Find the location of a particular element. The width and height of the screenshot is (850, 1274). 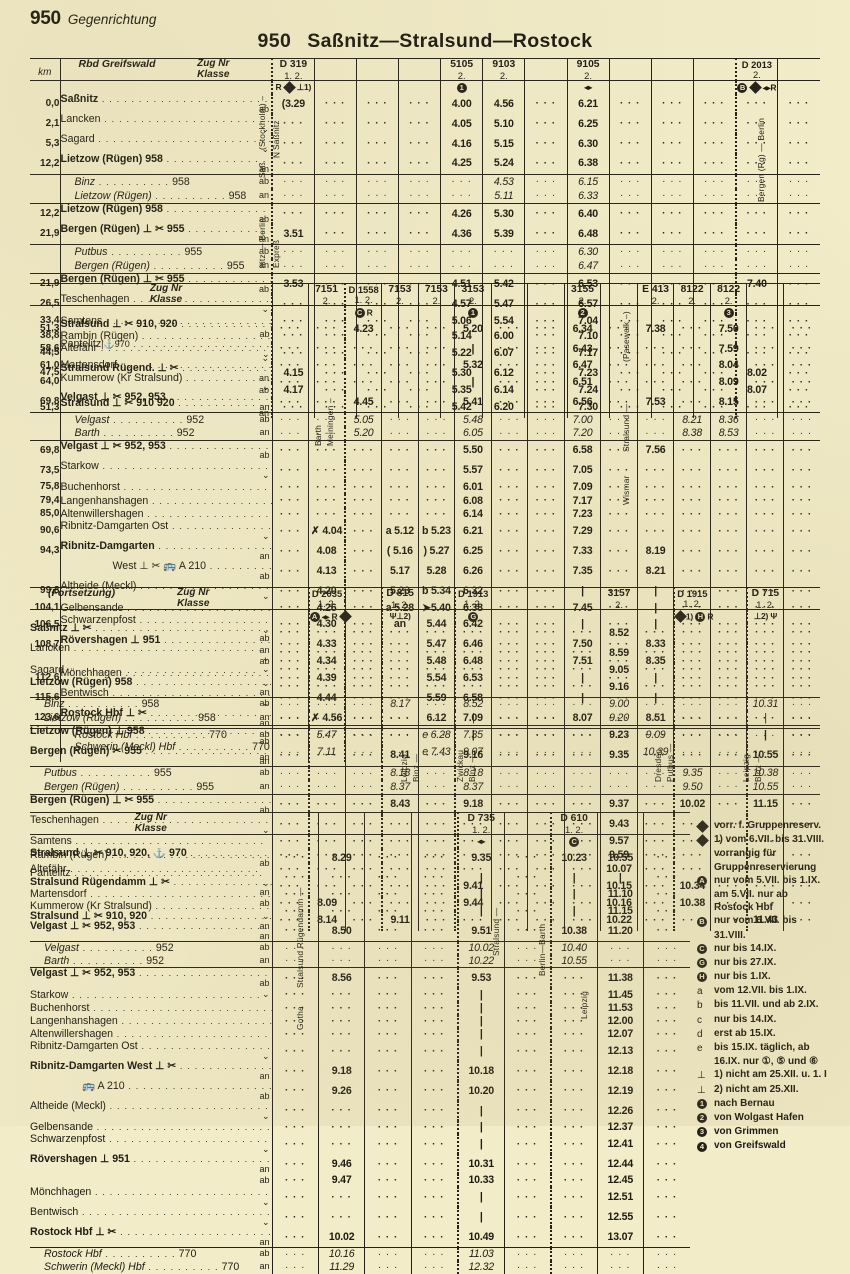

time-cell: 11.53 is located at coordinates (620, 1008).